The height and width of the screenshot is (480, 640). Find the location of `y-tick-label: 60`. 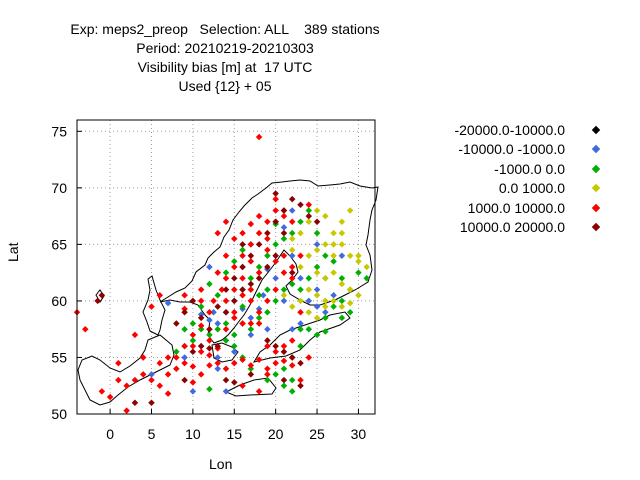

y-tick-label: 60 is located at coordinates (59, 301).